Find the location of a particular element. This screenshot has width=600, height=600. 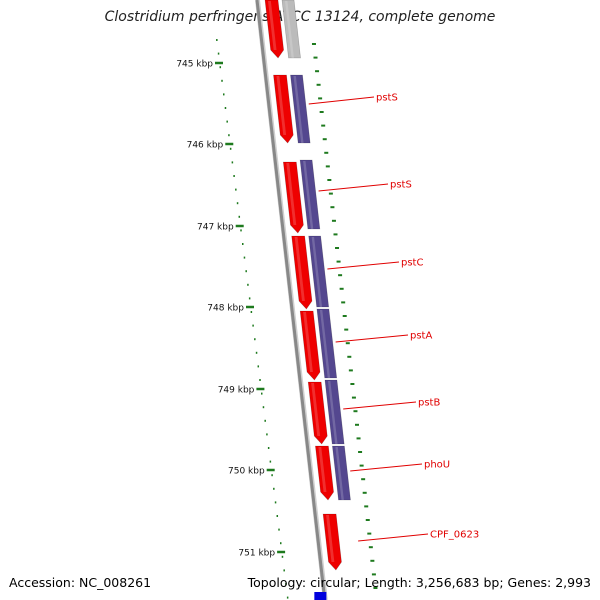

scale-tick-label: 750 kbp is located at coordinates (246, 472).